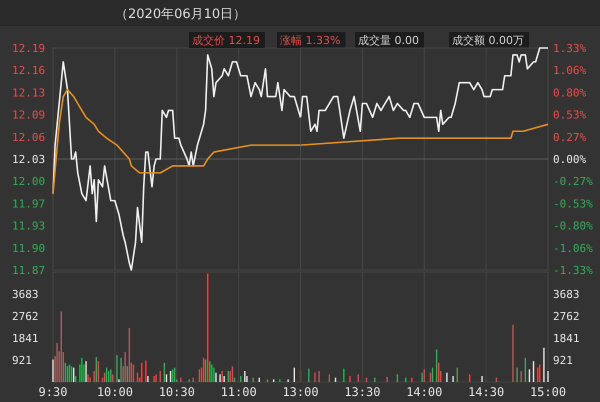 The image size is (600, 402). Describe the element at coordinates (226, 40) in the screenshot. I see `text: 成交价 12.19` at that location.